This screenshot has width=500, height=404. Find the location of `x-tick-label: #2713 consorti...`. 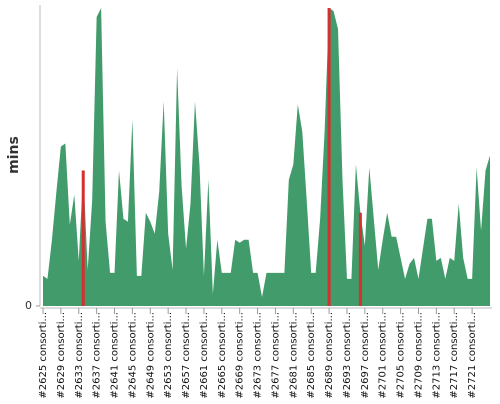

x-tick-label: #2713 consorti... is located at coordinates (436, 355).